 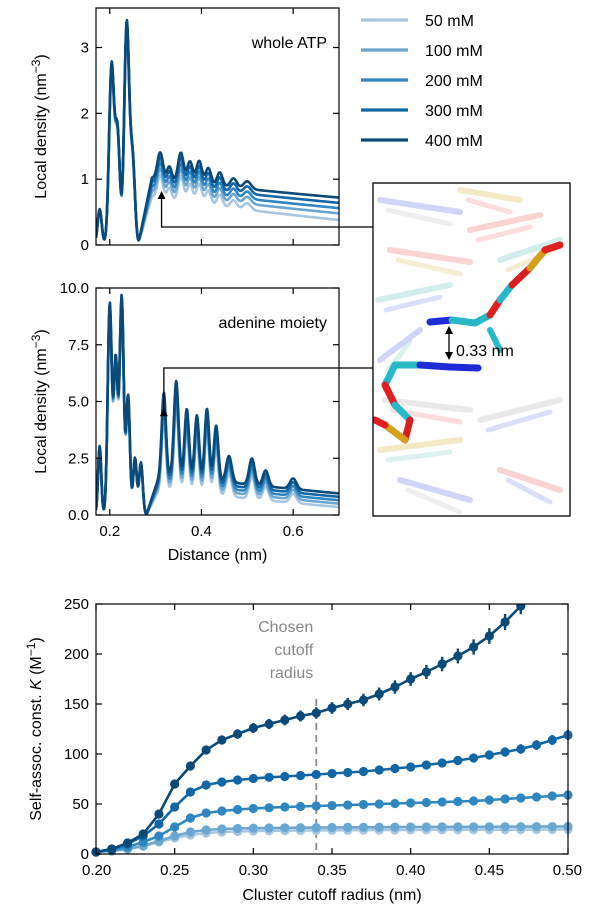 What do you see at coordinates (454, 111) in the screenshot?
I see `legend-entry-label: 300 mM` at bounding box center [454, 111].